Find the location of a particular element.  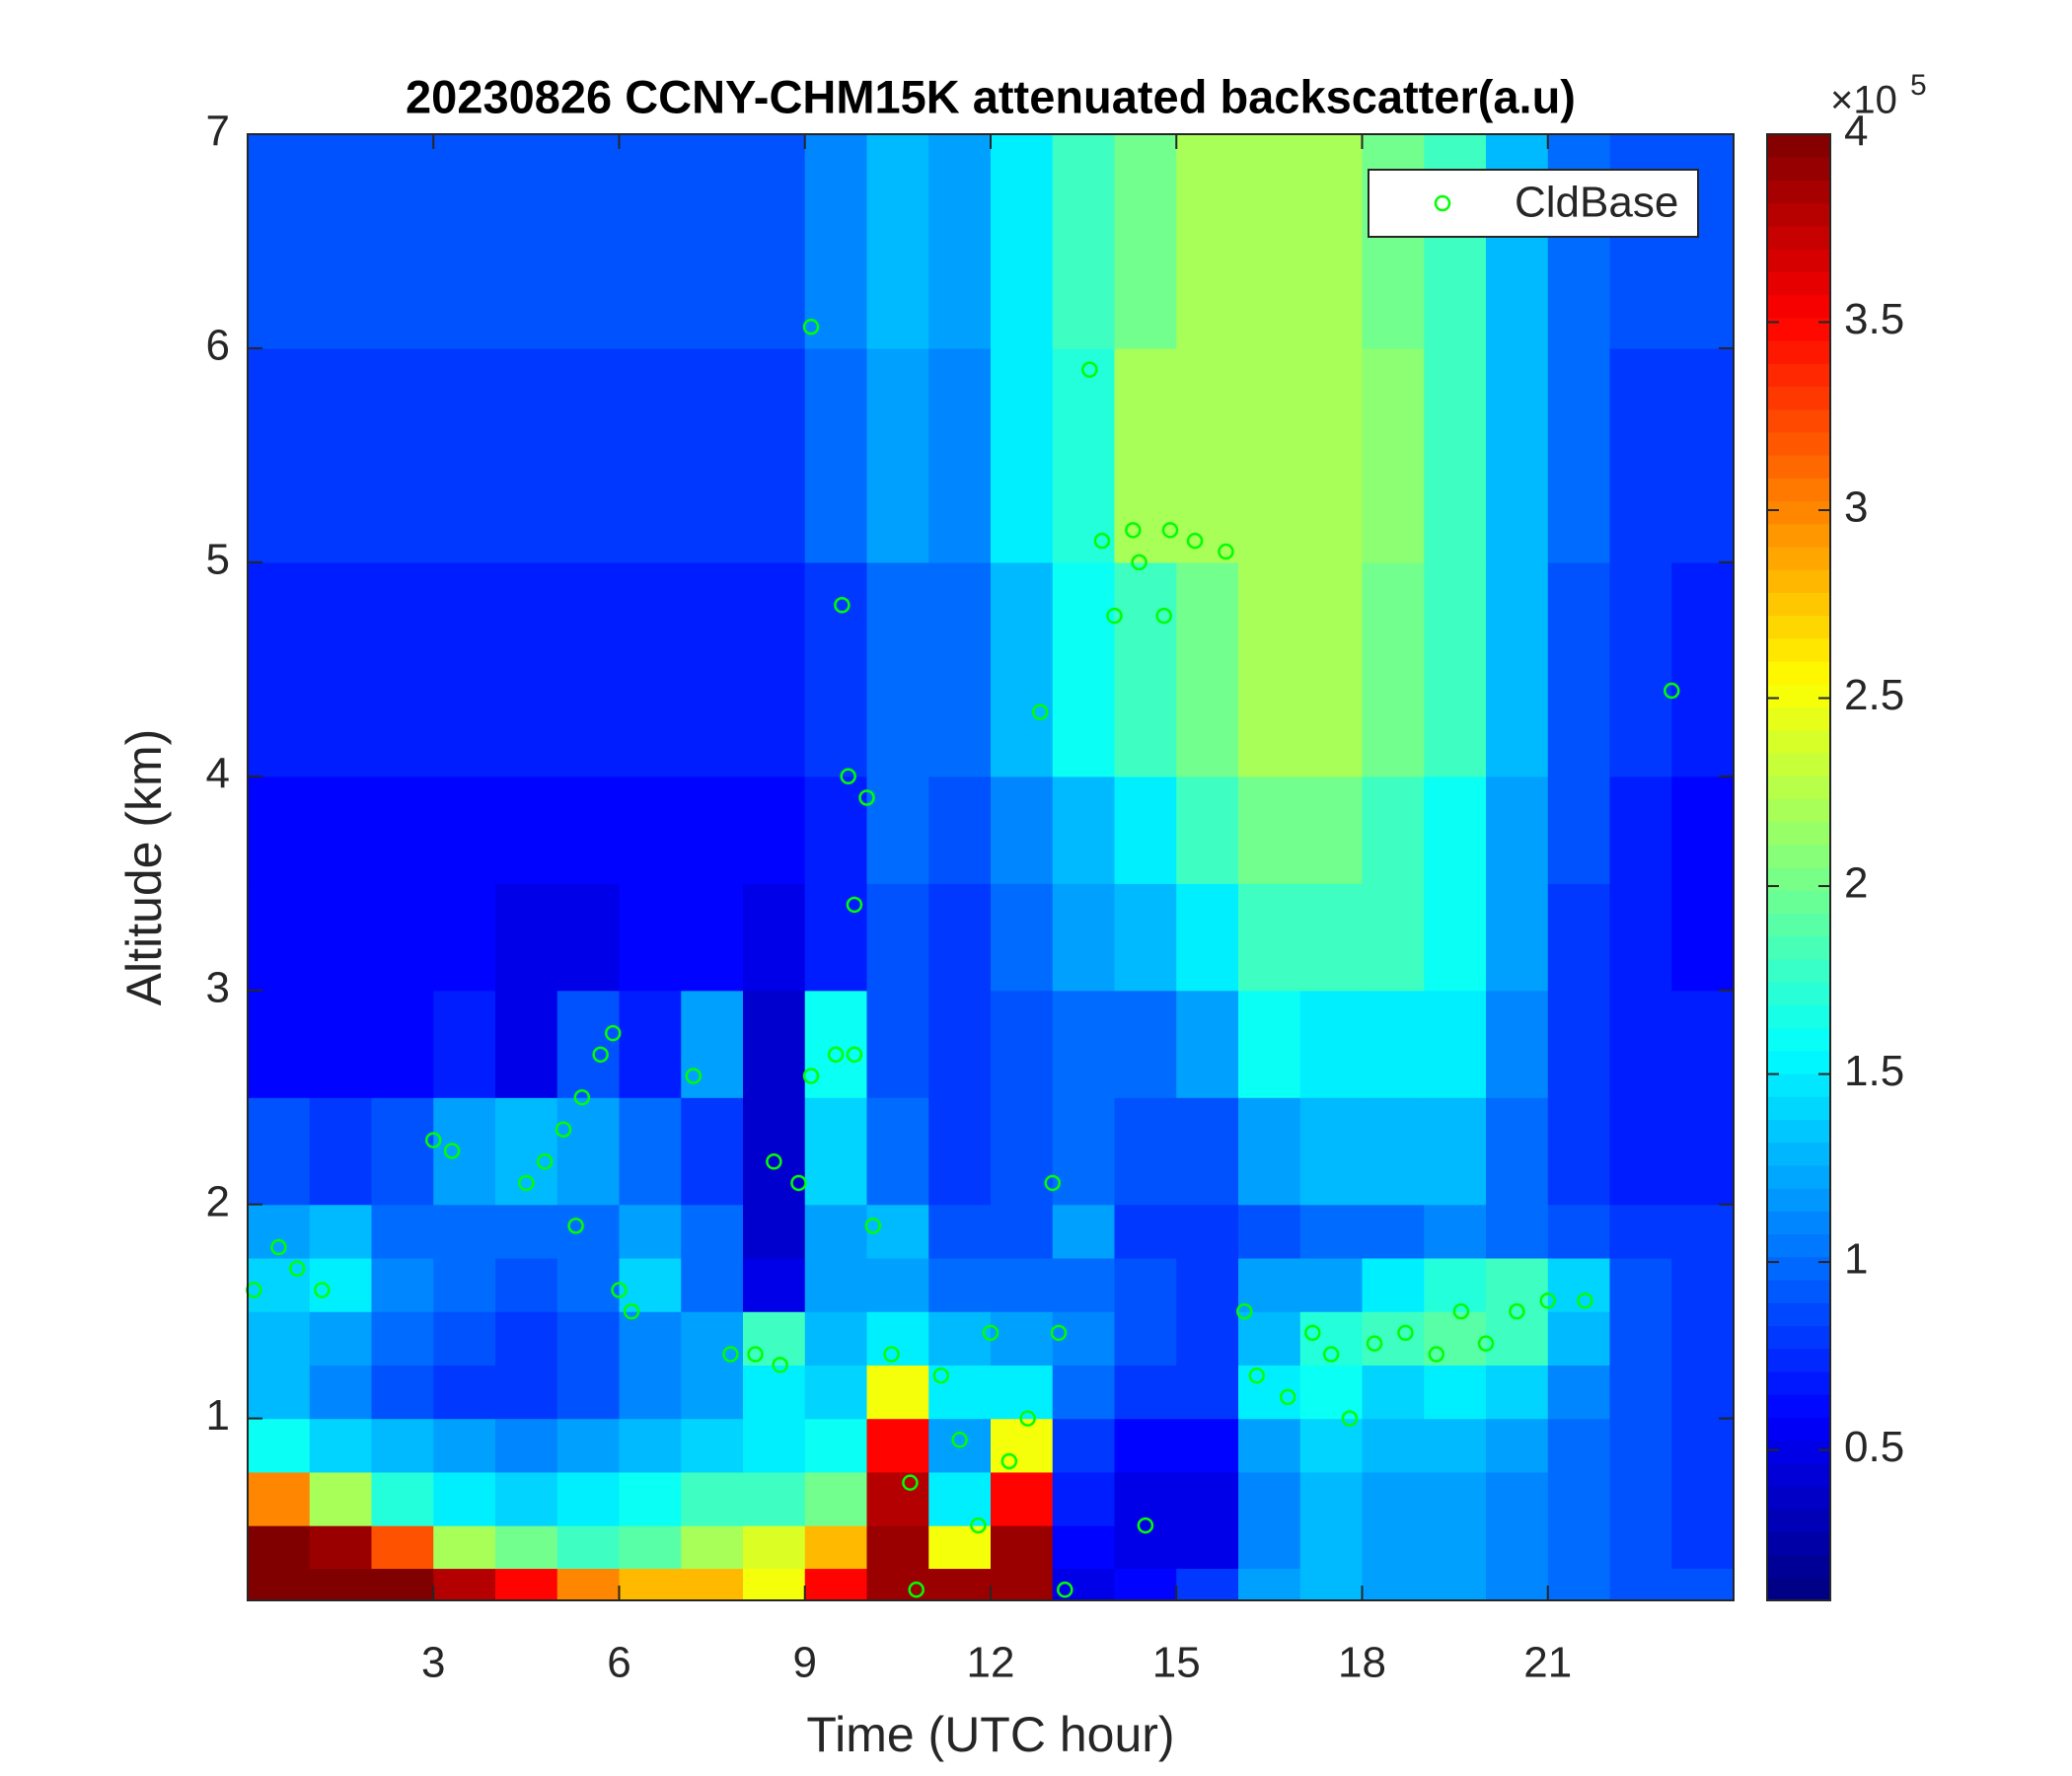

x-tick-label: 15 is located at coordinates (1177, 1663).